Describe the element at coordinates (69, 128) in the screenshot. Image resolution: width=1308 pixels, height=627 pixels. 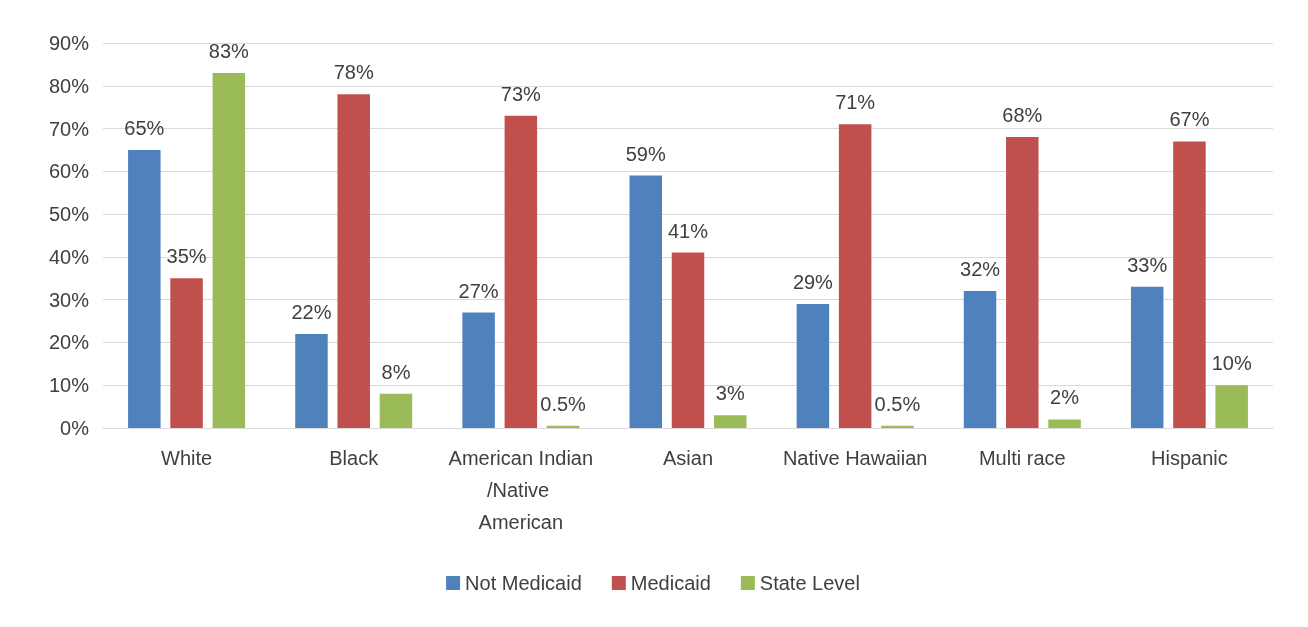
I see `y-tick-label: 70%` at that location.